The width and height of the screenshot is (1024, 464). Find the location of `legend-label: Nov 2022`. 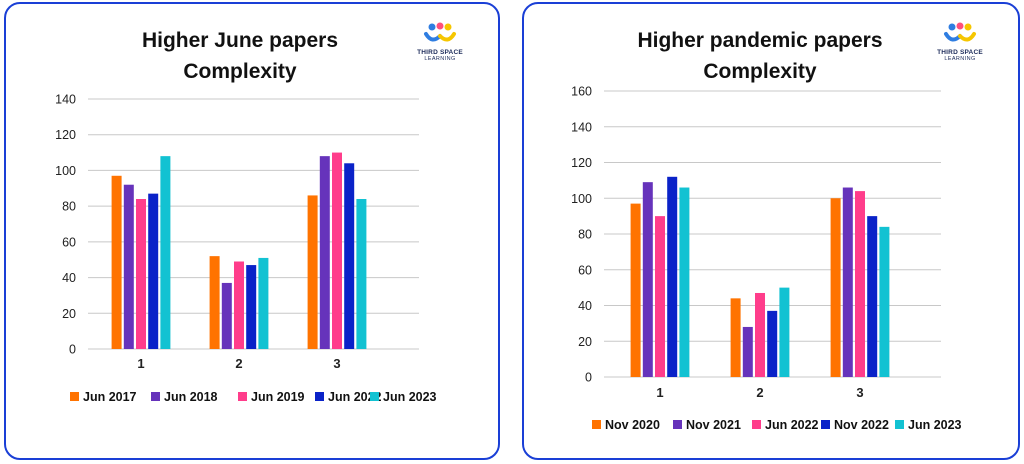

legend-label: Nov 2022 is located at coordinates (861, 425).